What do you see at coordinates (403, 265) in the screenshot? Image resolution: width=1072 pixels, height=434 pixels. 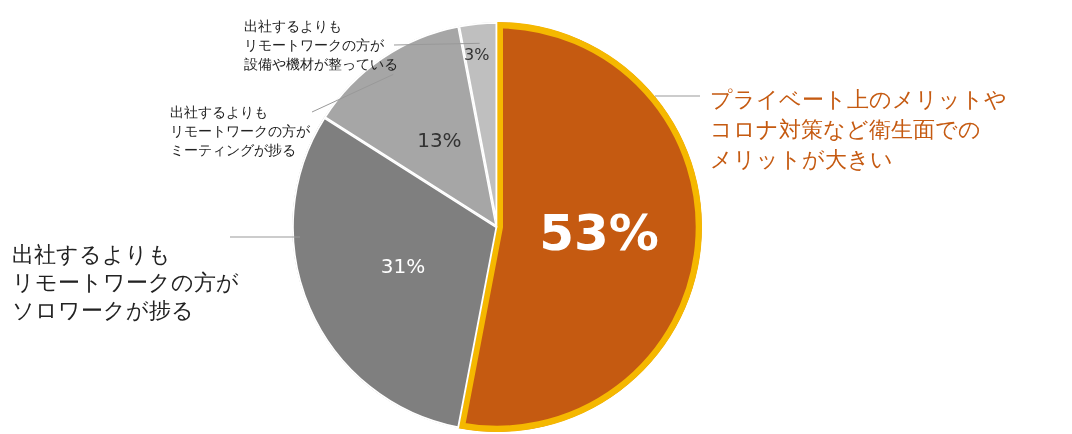 I see `data-label: 31%` at bounding box center [403, 265].